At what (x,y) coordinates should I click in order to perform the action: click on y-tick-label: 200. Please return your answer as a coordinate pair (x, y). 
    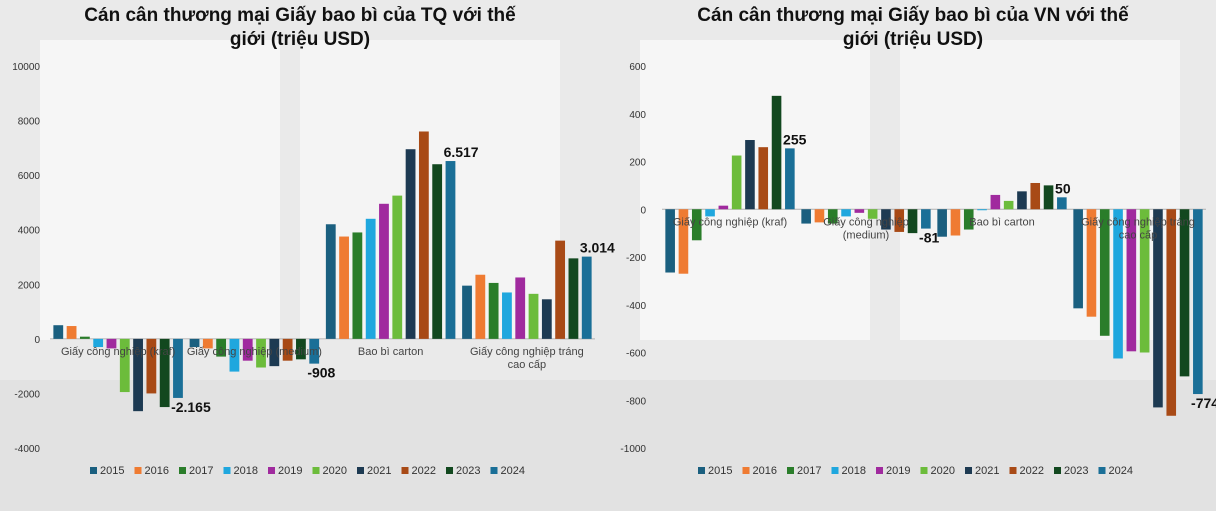
    Looking at the image, I should click on (637, 163).